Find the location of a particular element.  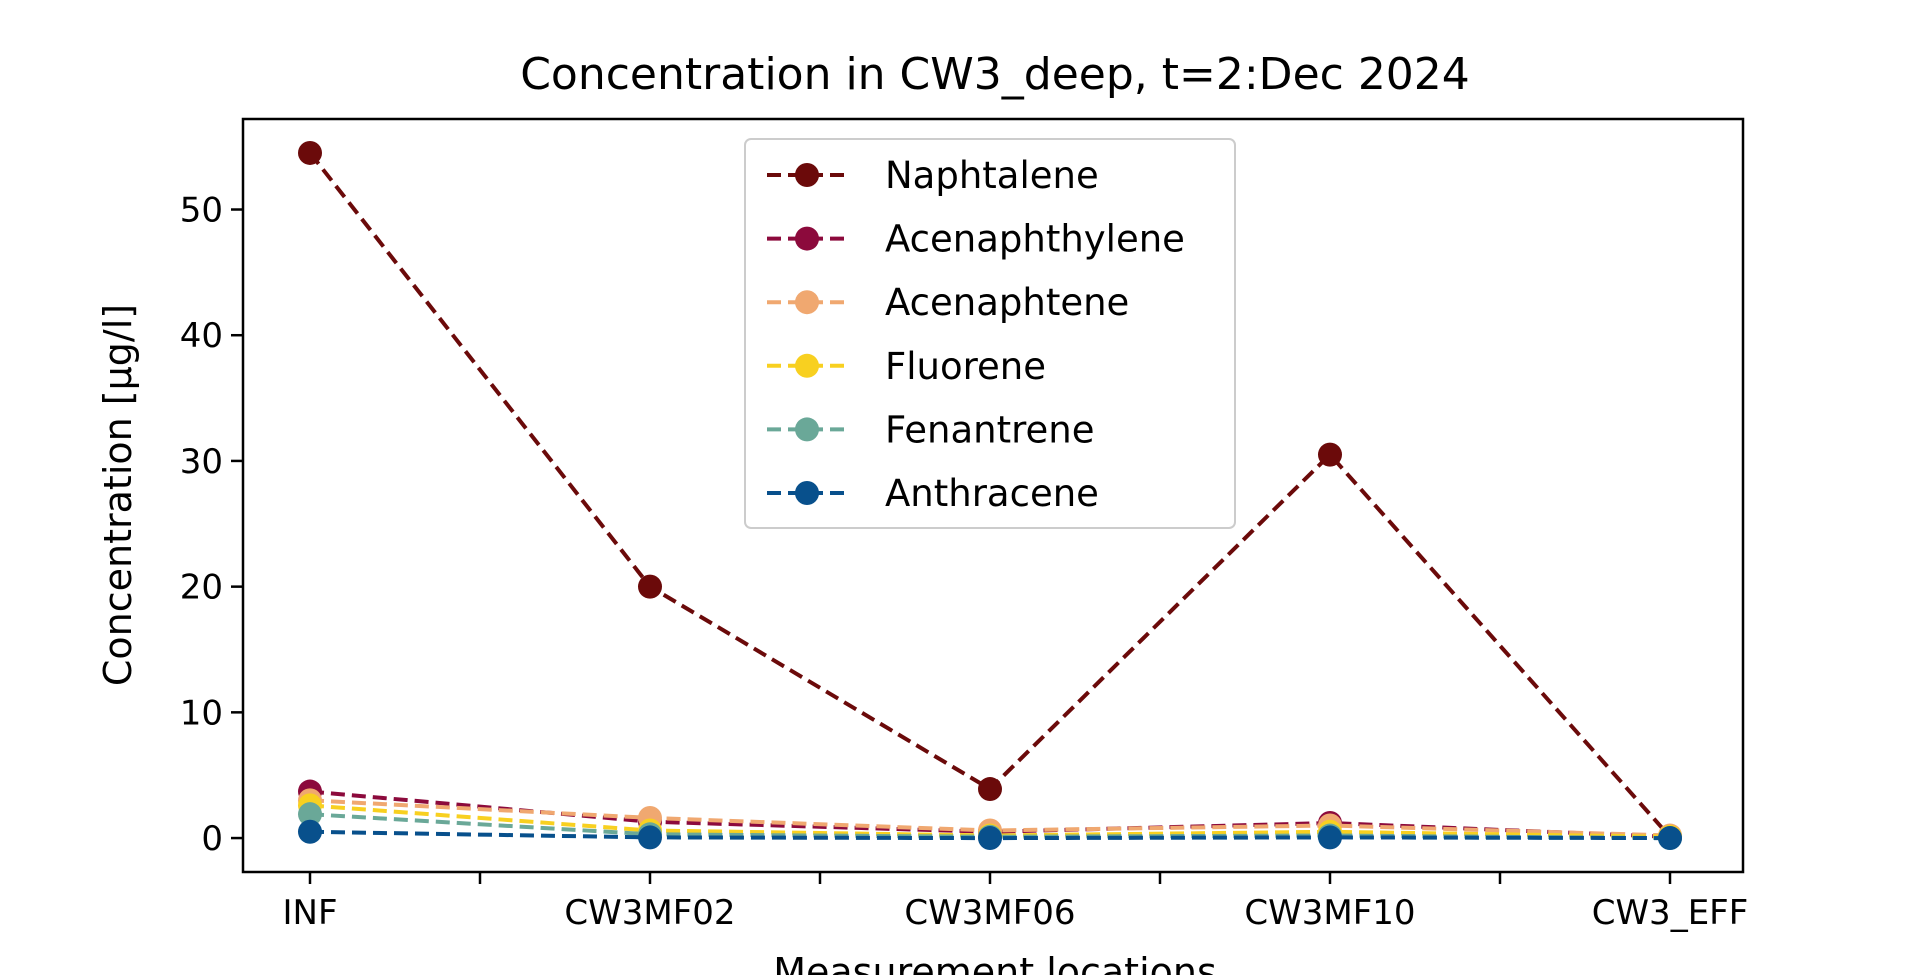

y-tick-label: 20 is located at coordinates (201, 588).